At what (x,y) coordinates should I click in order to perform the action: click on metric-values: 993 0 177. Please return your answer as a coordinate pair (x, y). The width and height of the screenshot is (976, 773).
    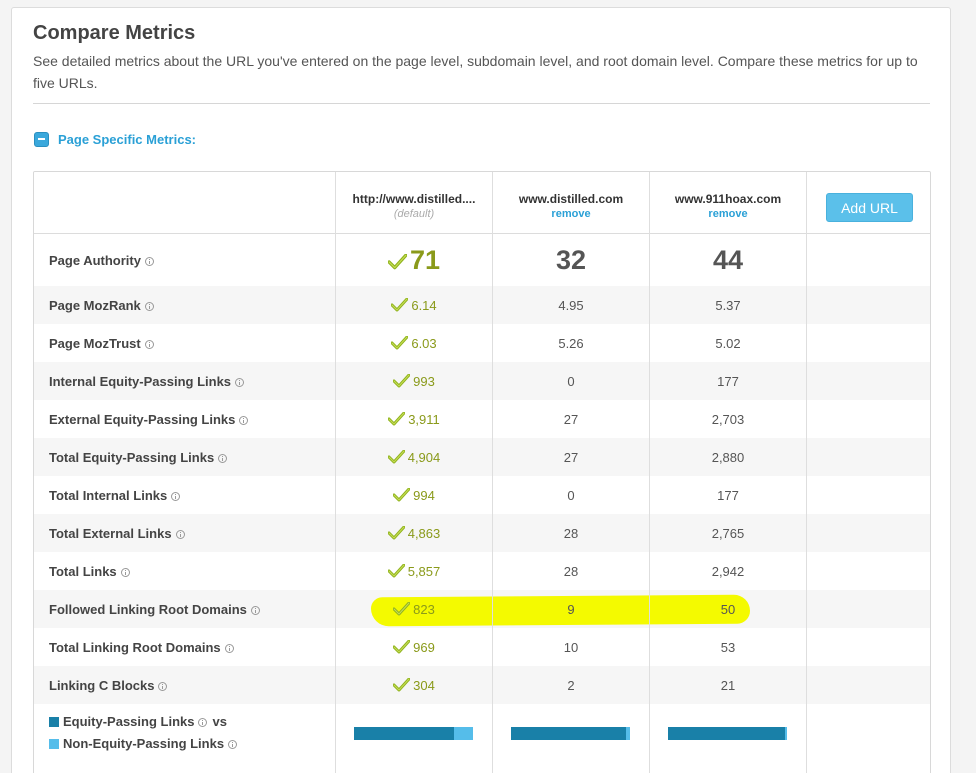
    Looking at the image, I should click on (482, 381).